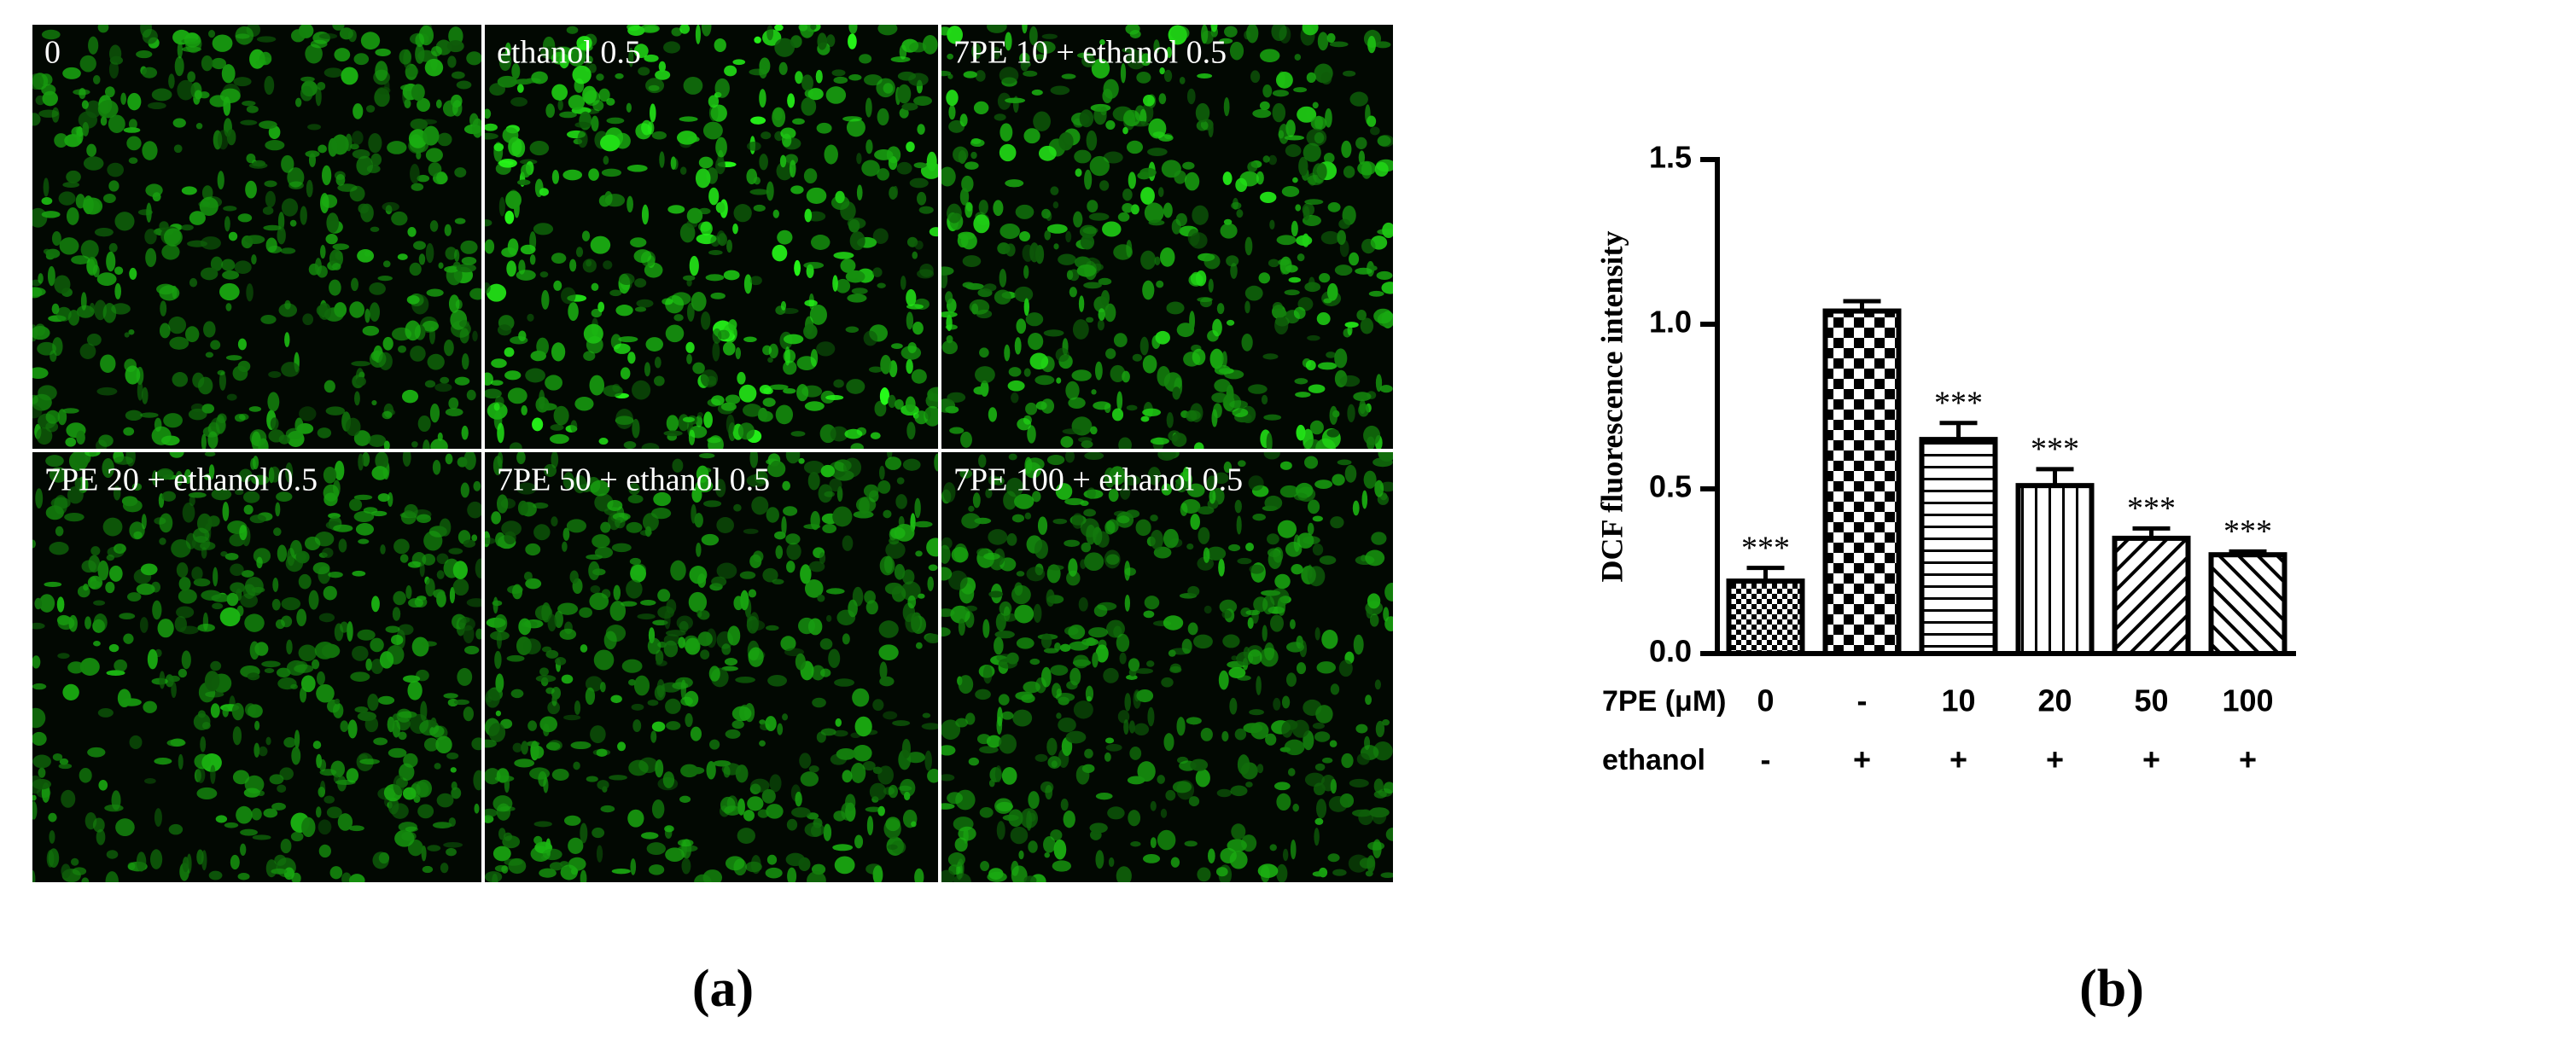 The image size is (2576, 1052). What do you see at coordinates (1862, 482) in the screenshot?
I see `bar` at bounding box center [1862, 482].